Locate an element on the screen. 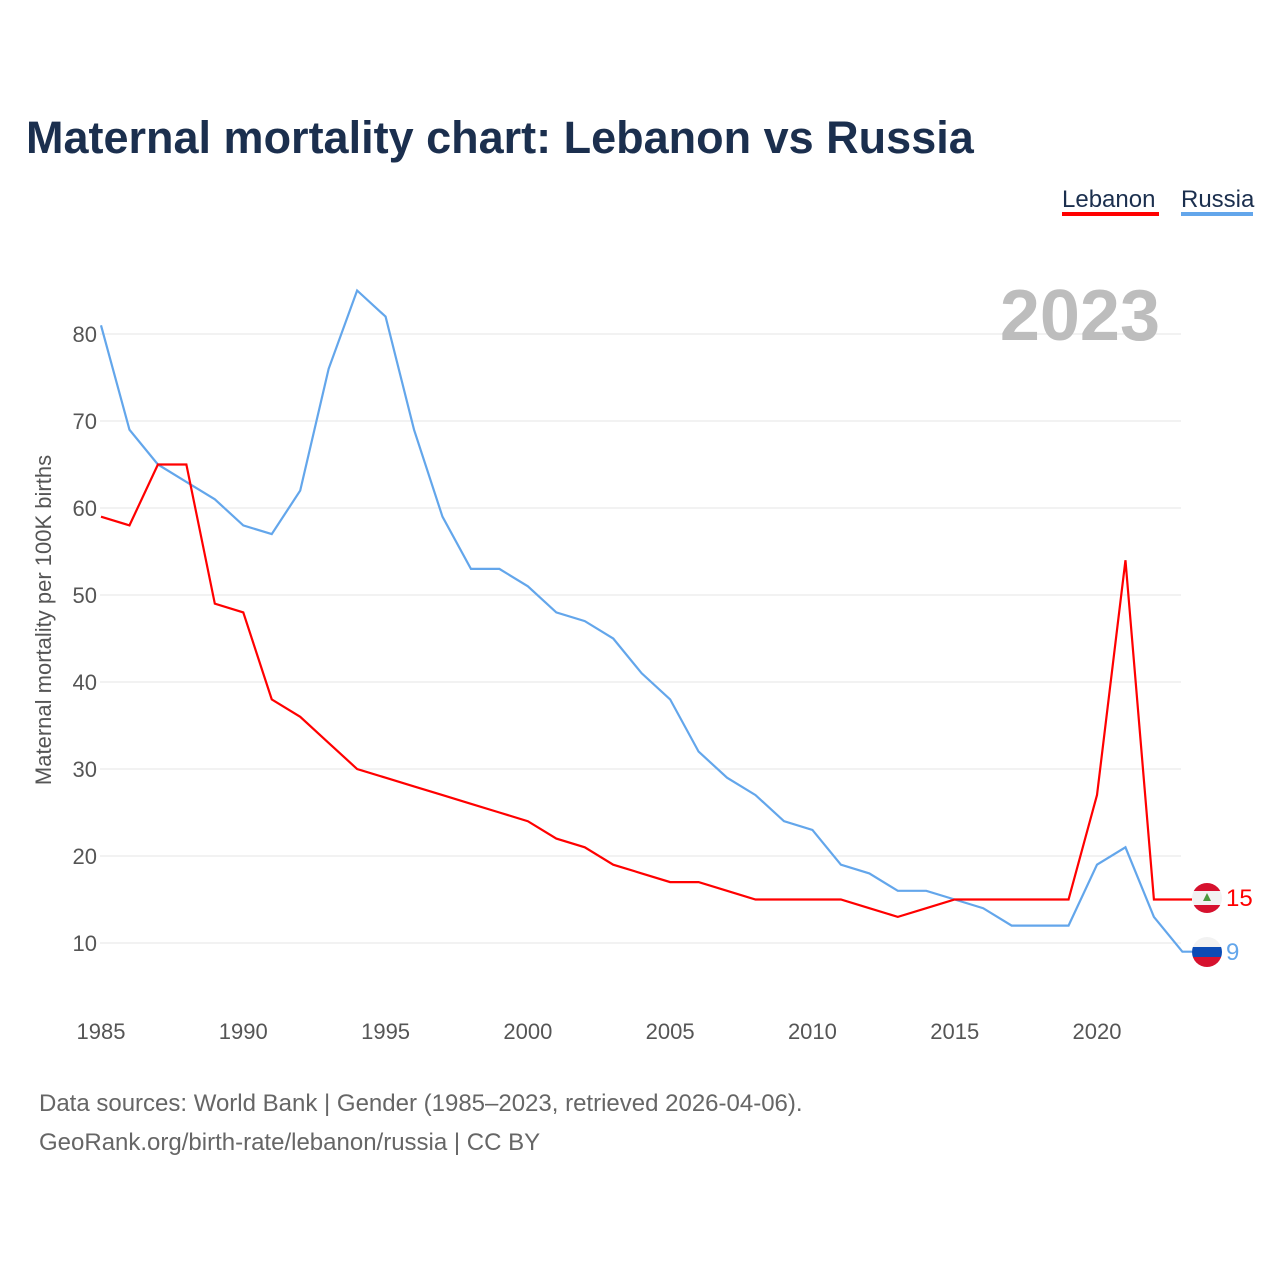  x-tick-label: 1990 is located at coordinates (243, 1031).